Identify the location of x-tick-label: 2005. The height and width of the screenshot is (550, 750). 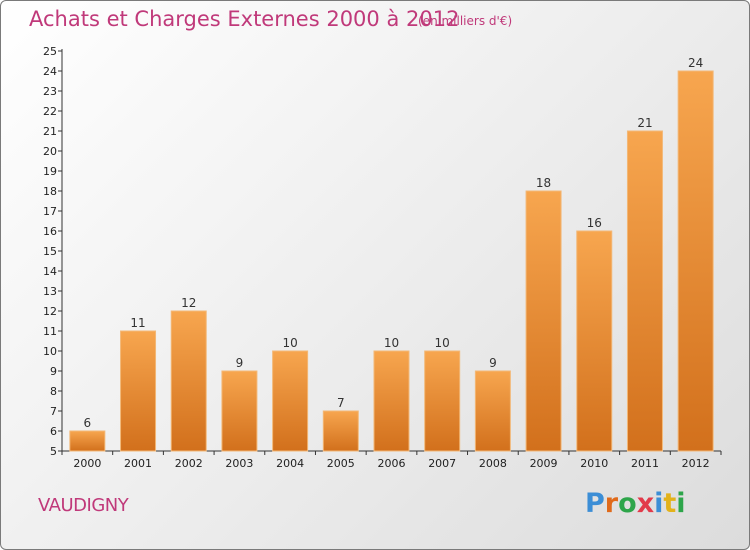
(341, 463).